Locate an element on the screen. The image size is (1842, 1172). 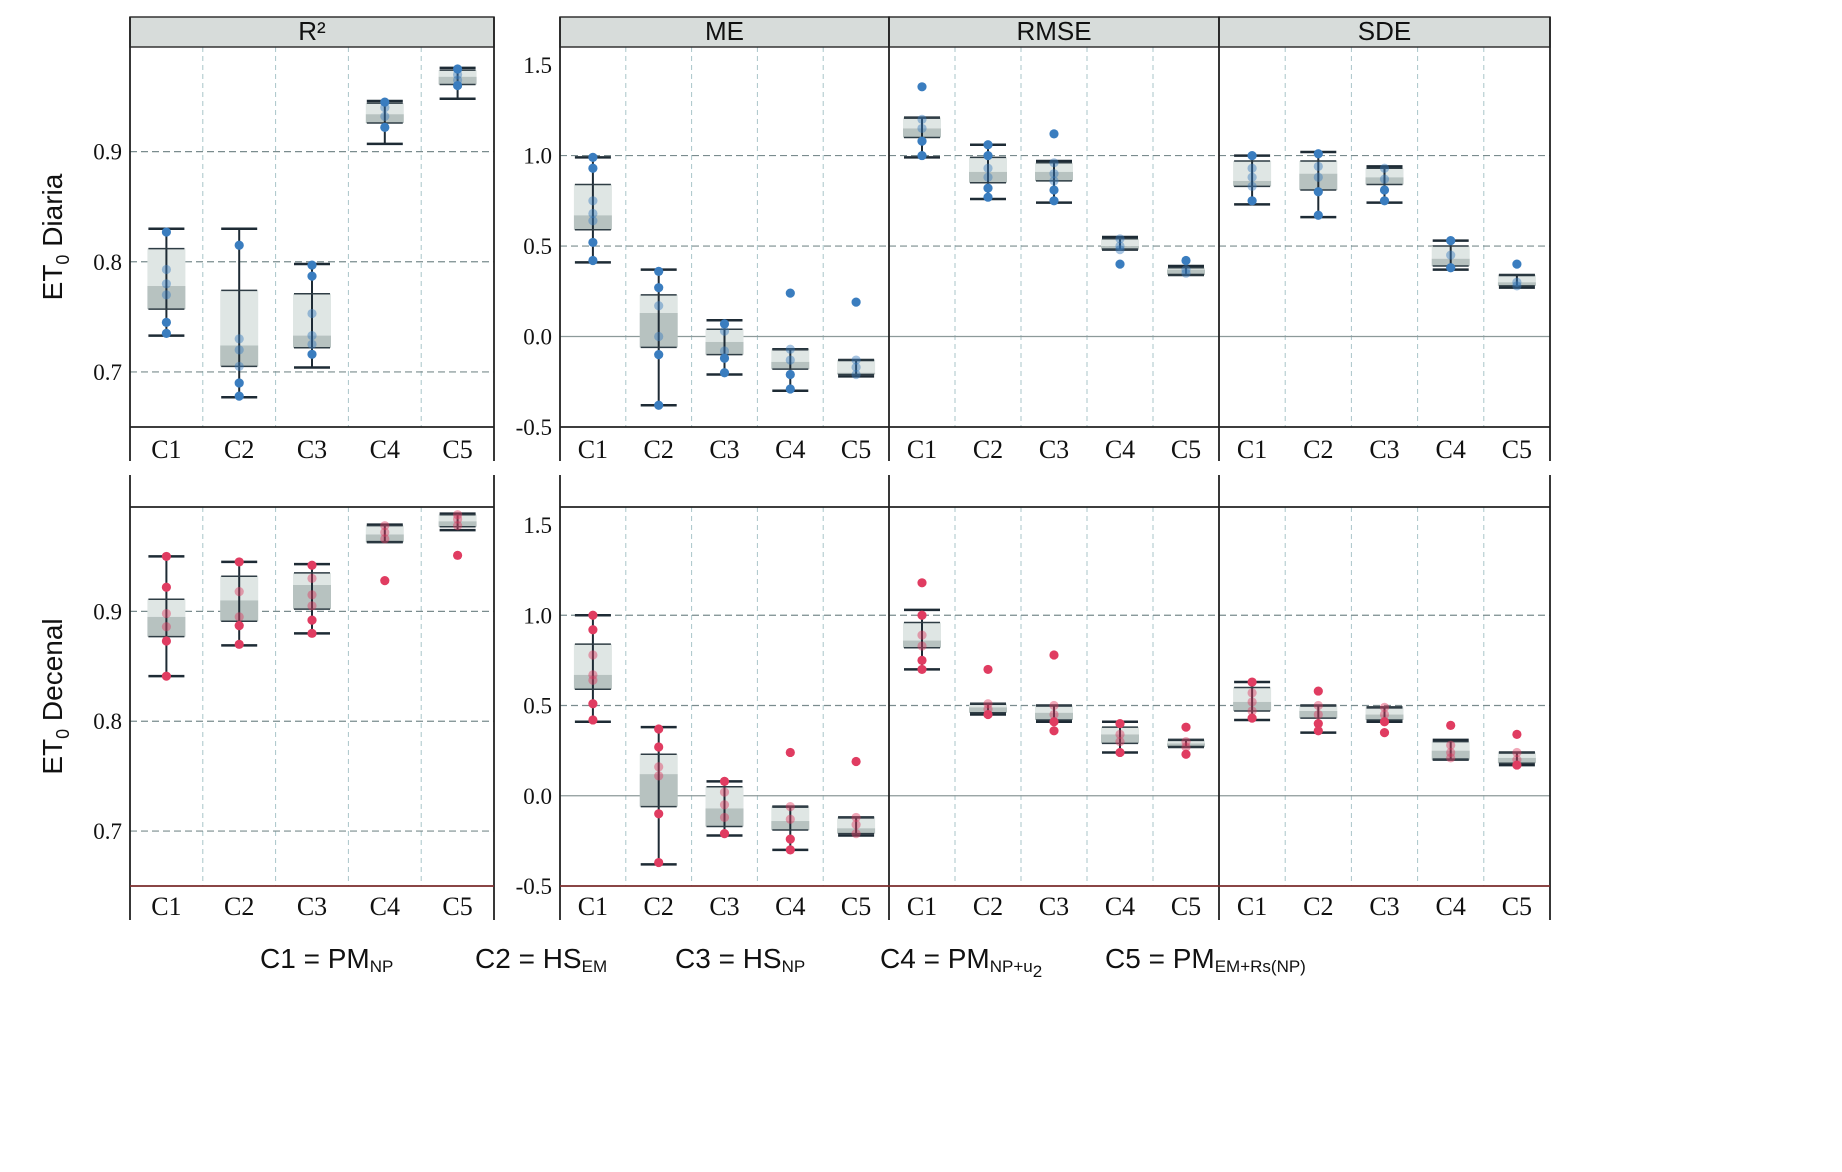
row-label-sub: 0 is located at coordinates (63, 734).